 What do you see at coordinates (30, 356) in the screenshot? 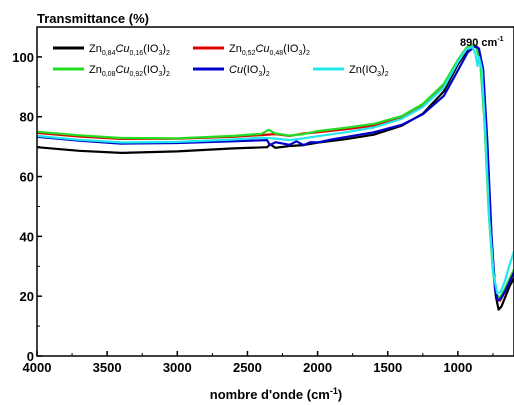
I see `y-tick-label: 0` at bounding box center [30, 356].